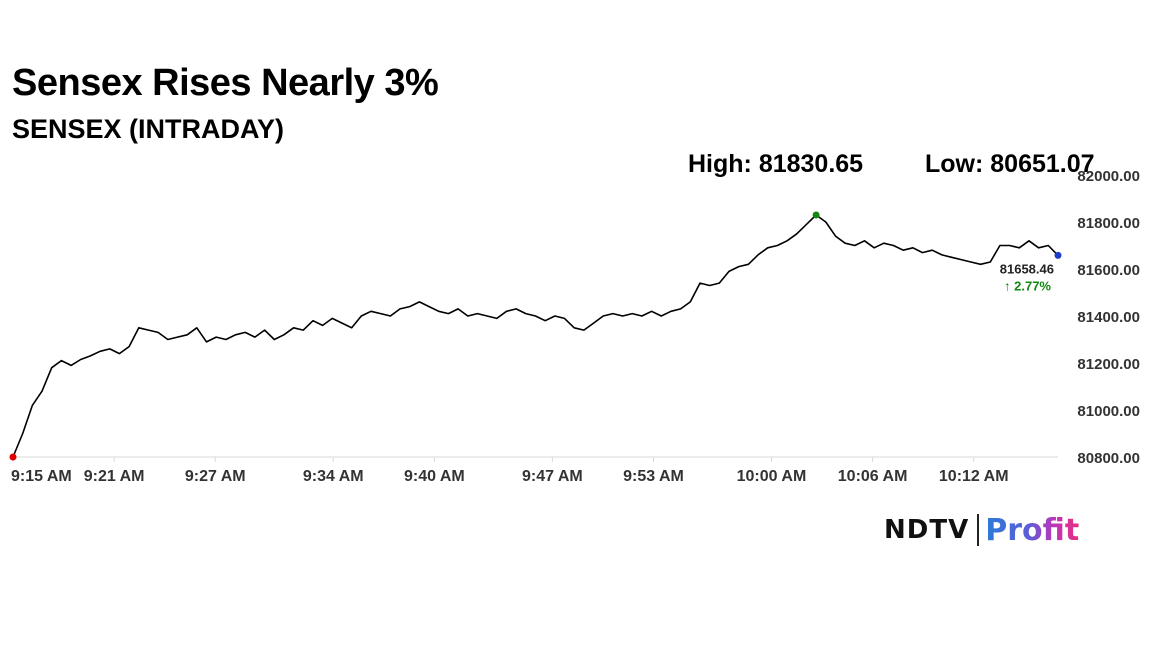 This screenshot has width=1152, height=648. I want to click on y-tick-label: 81400.00, so click(1108, 317).